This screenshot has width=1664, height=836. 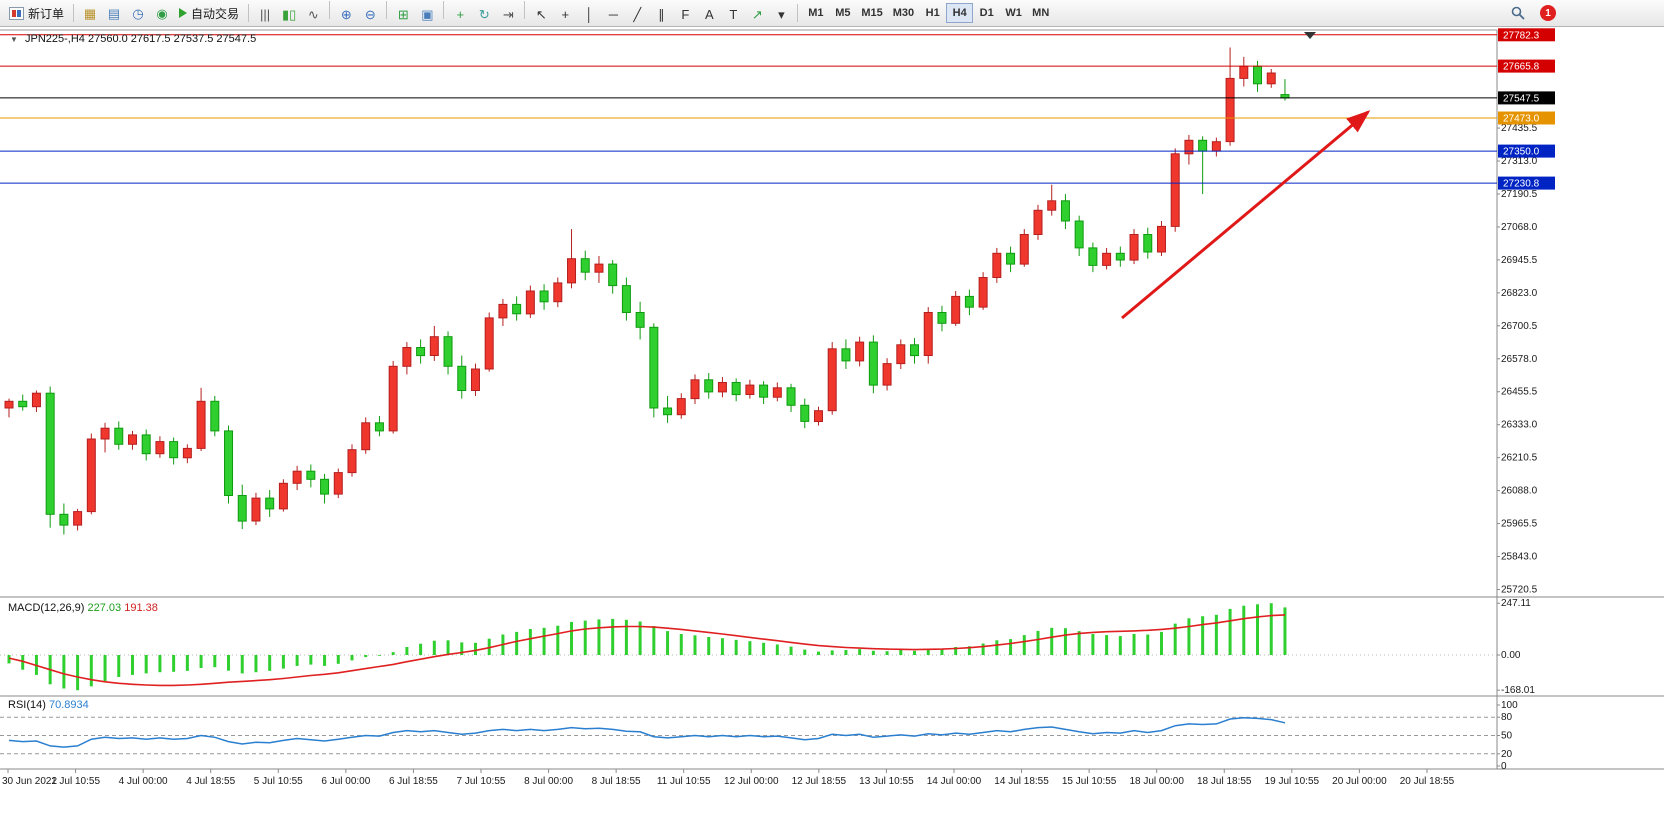 I want to click on svg-text: 20 Jul 18:55, so click(x=1427, y=781).